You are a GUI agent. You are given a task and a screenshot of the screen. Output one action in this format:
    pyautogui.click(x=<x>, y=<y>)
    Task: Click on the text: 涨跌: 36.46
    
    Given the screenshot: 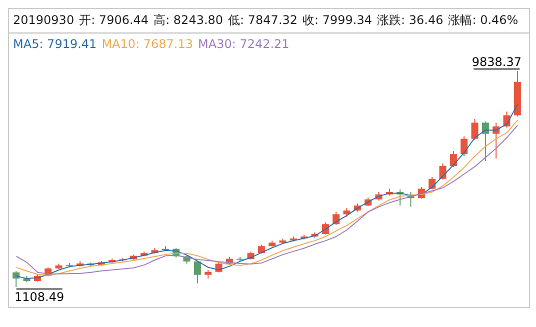 What is the action you would take?
    pyautogui.click(x=410, y=20)
    